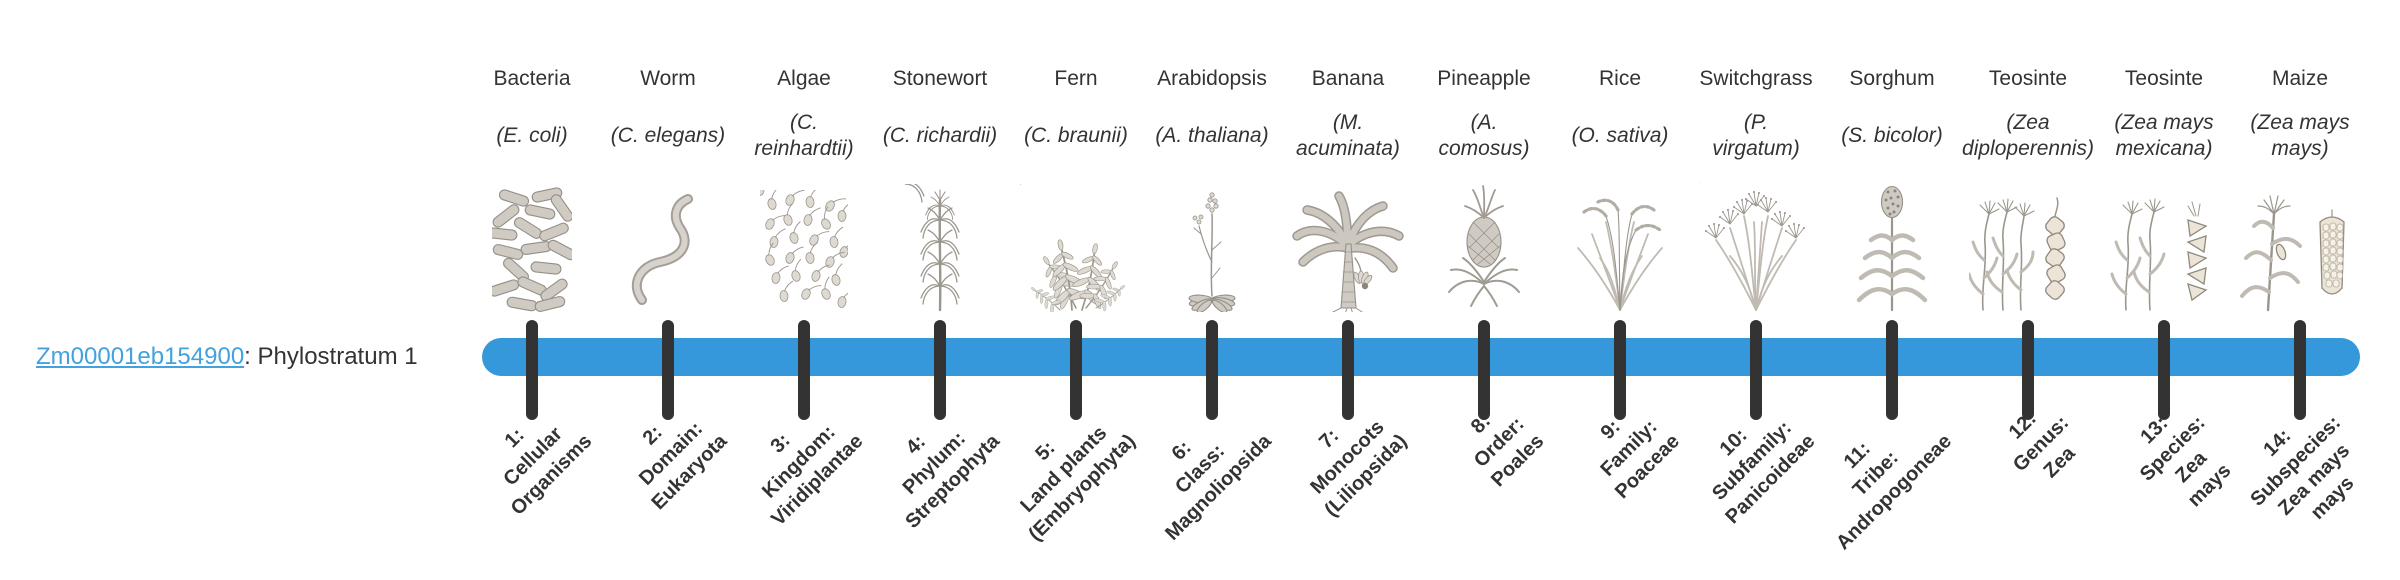  I want to click on stratum-label: 4: Phylum: Streptophyta, so click(951, 480).